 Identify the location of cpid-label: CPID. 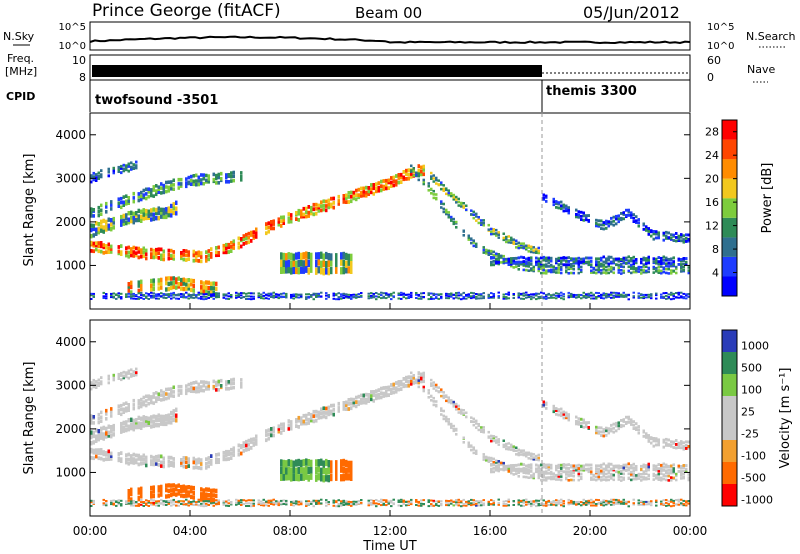
(20, 96).